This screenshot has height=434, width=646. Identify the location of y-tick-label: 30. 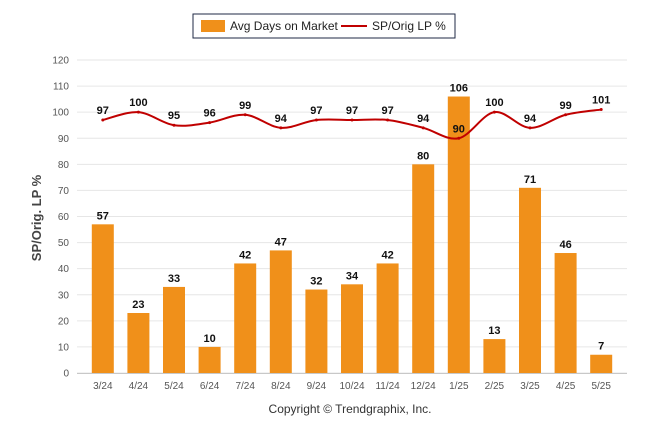
(64, 295).